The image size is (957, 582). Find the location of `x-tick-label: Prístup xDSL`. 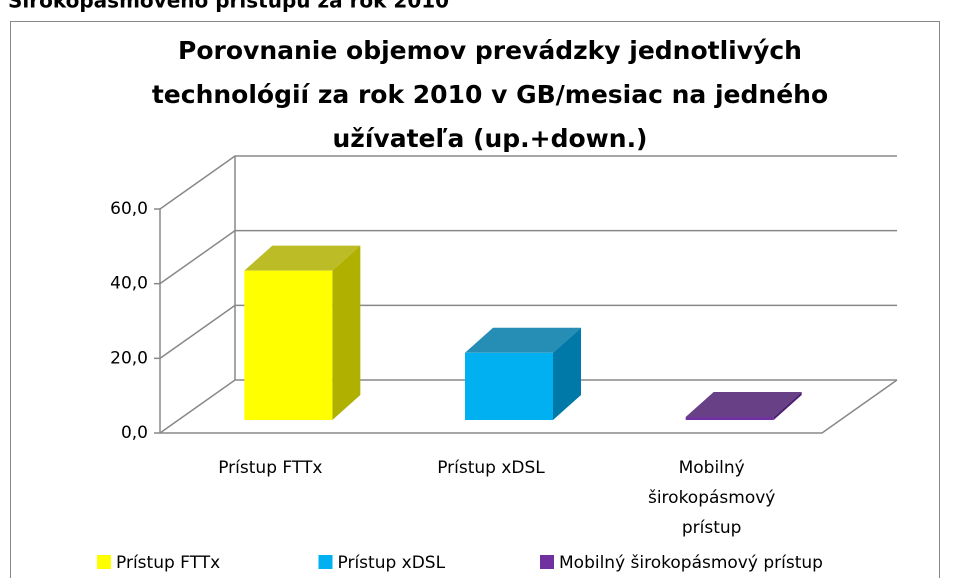

x-tick-label: Prístup xDSL is located at coordinates (491, 468).